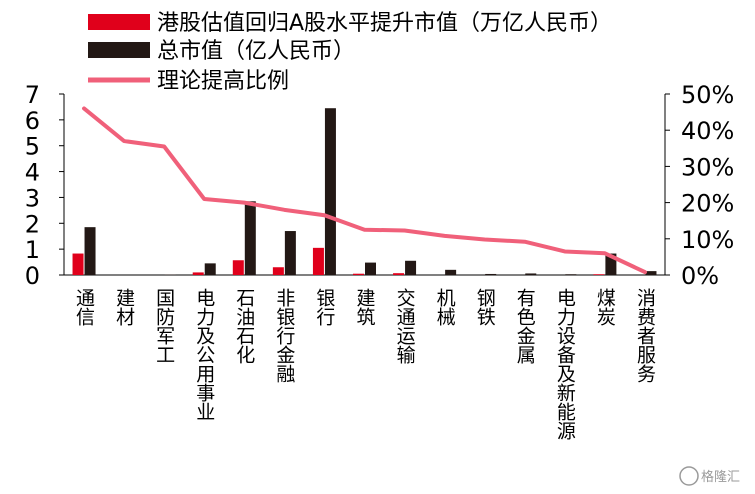 This screenshot has height=494, width=755. What do you see at coordinates (32, 147) in the screenshot?
I see `left-tick-label: 5` at bounding box center [32, 147].